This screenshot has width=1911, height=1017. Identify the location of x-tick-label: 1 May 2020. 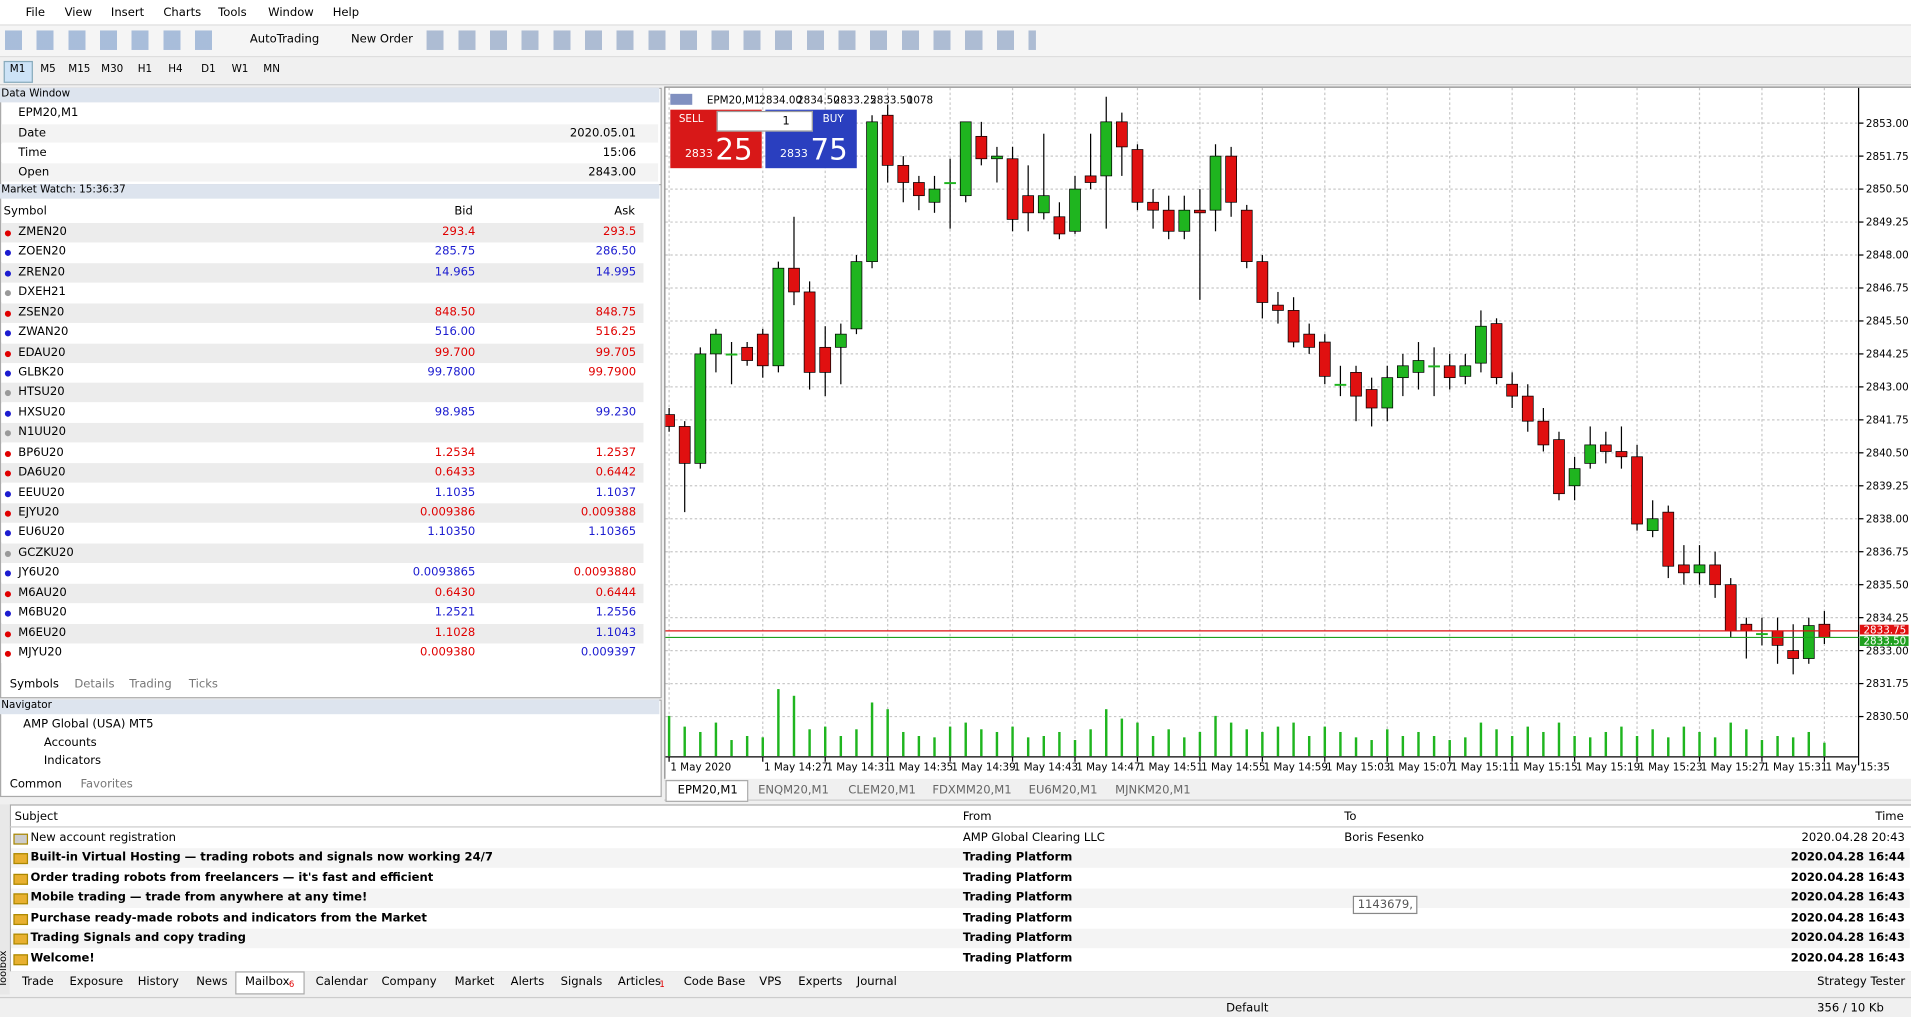
(700, 767).